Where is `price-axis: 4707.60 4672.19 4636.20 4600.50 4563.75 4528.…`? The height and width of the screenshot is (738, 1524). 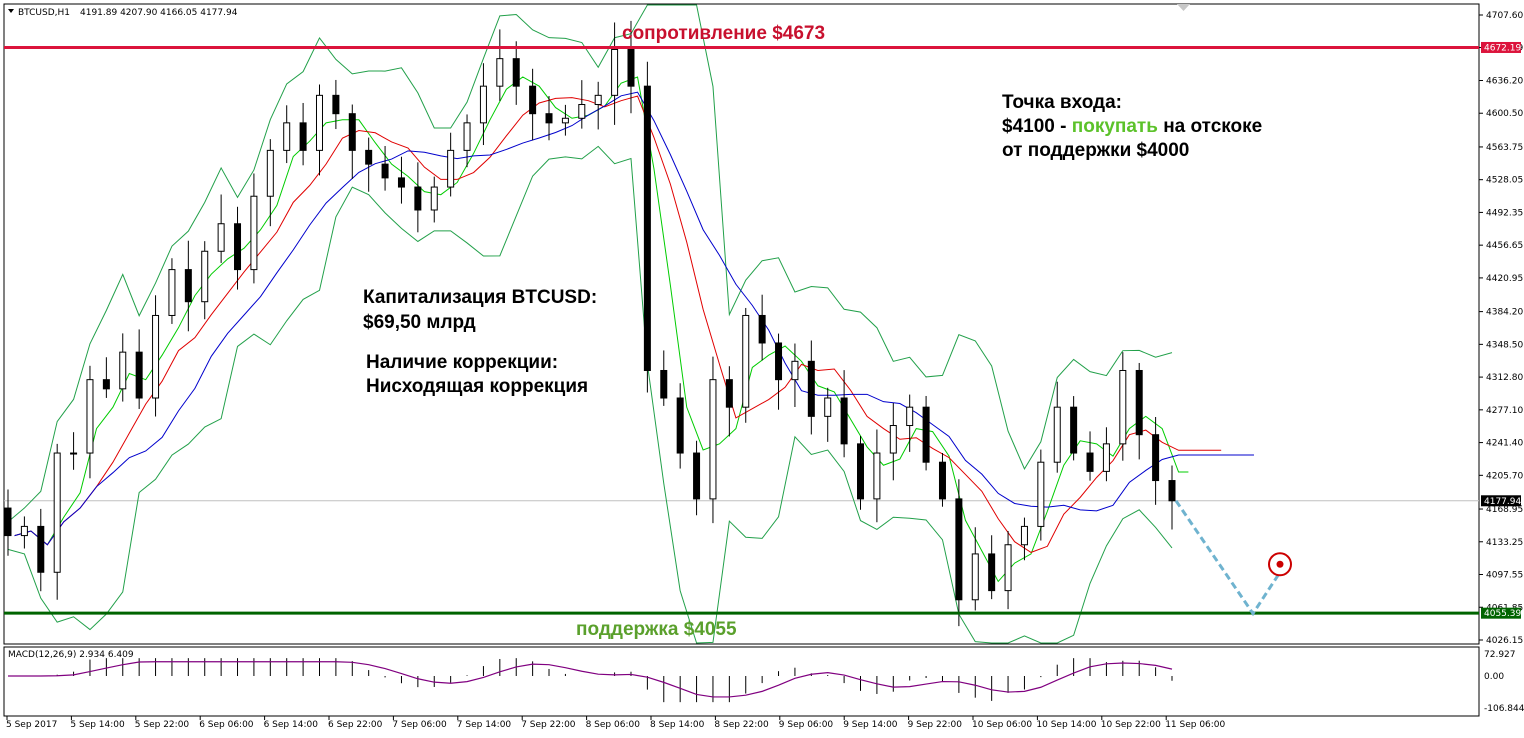 price-axis: 4707.60 4672.19 4636.20 4600.50 4563.75 4528.… is located at coordinates (1501, 328).